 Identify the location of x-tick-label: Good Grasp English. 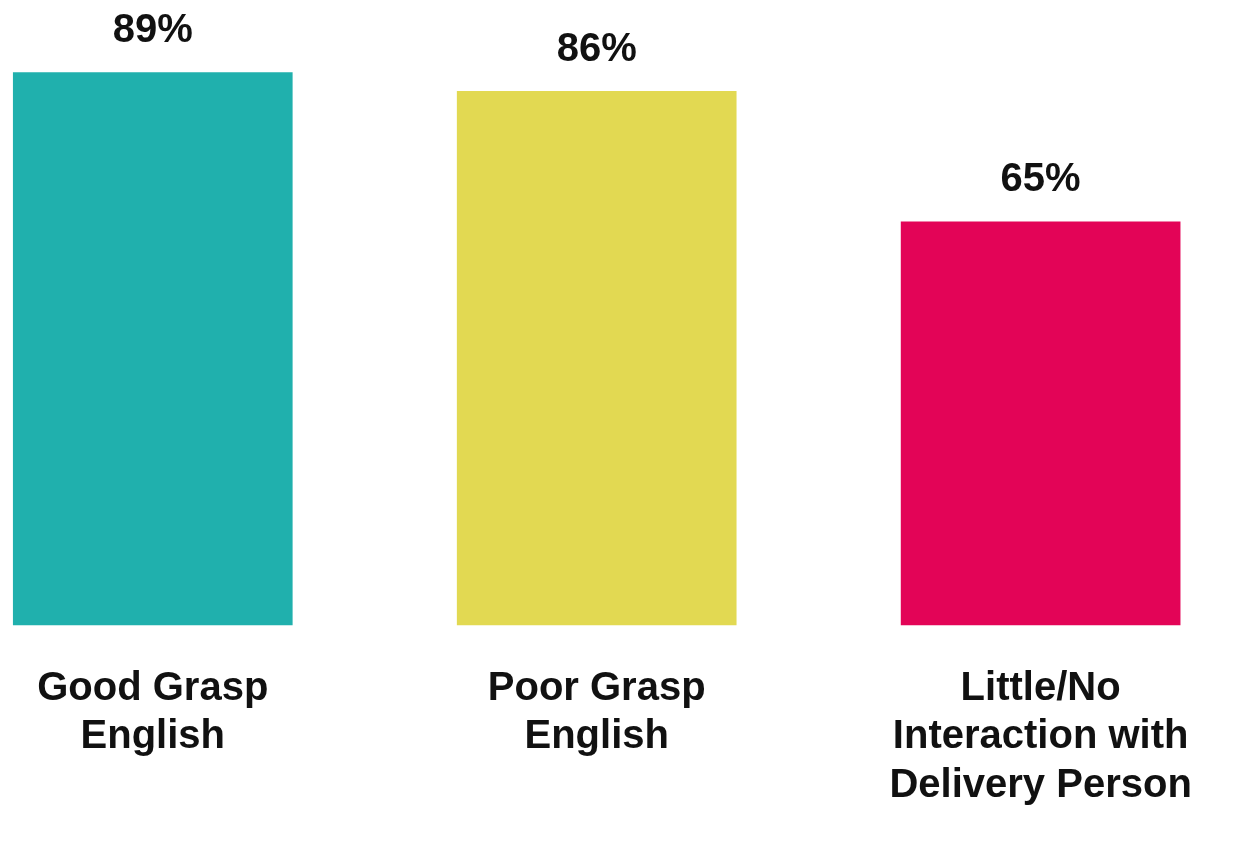
(153, 710).